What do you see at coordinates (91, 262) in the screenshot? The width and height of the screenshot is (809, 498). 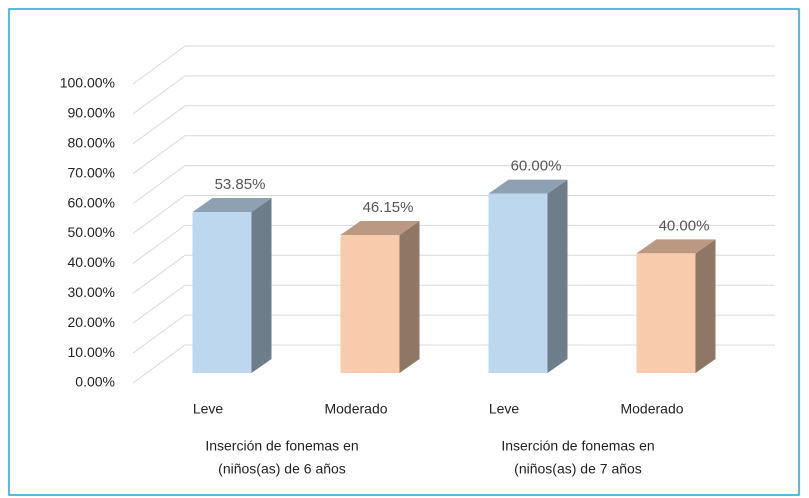 I see `y-tick-label: 40.00%` at bounding box center [91, 262].